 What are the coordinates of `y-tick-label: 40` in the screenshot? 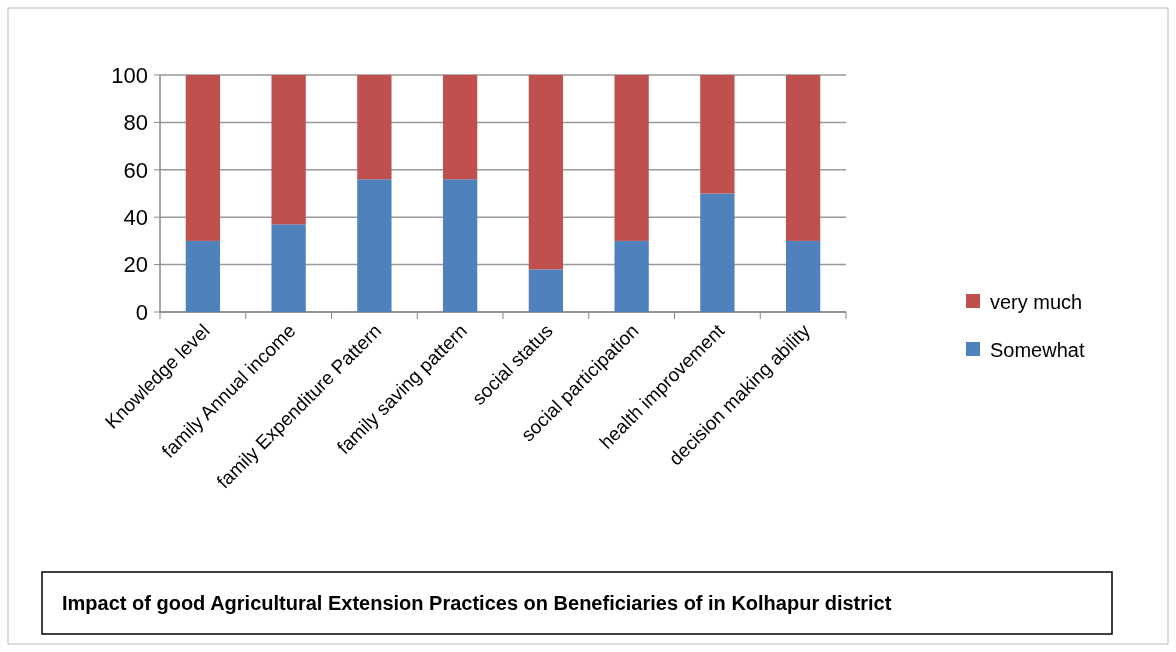 It's located at (135, 217).